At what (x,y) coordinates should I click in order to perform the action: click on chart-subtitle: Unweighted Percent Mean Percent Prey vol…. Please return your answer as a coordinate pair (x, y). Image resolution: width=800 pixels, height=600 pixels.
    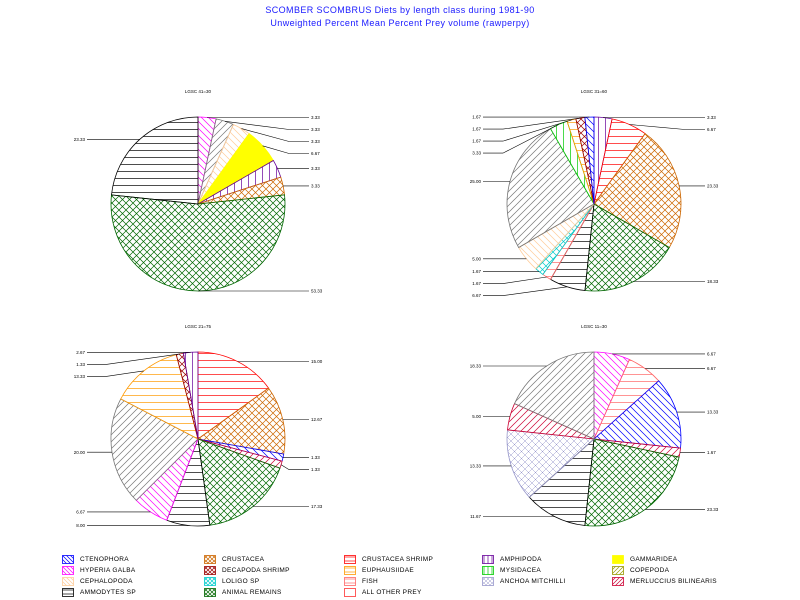
    Looking at the image, I should click on (400, 23).